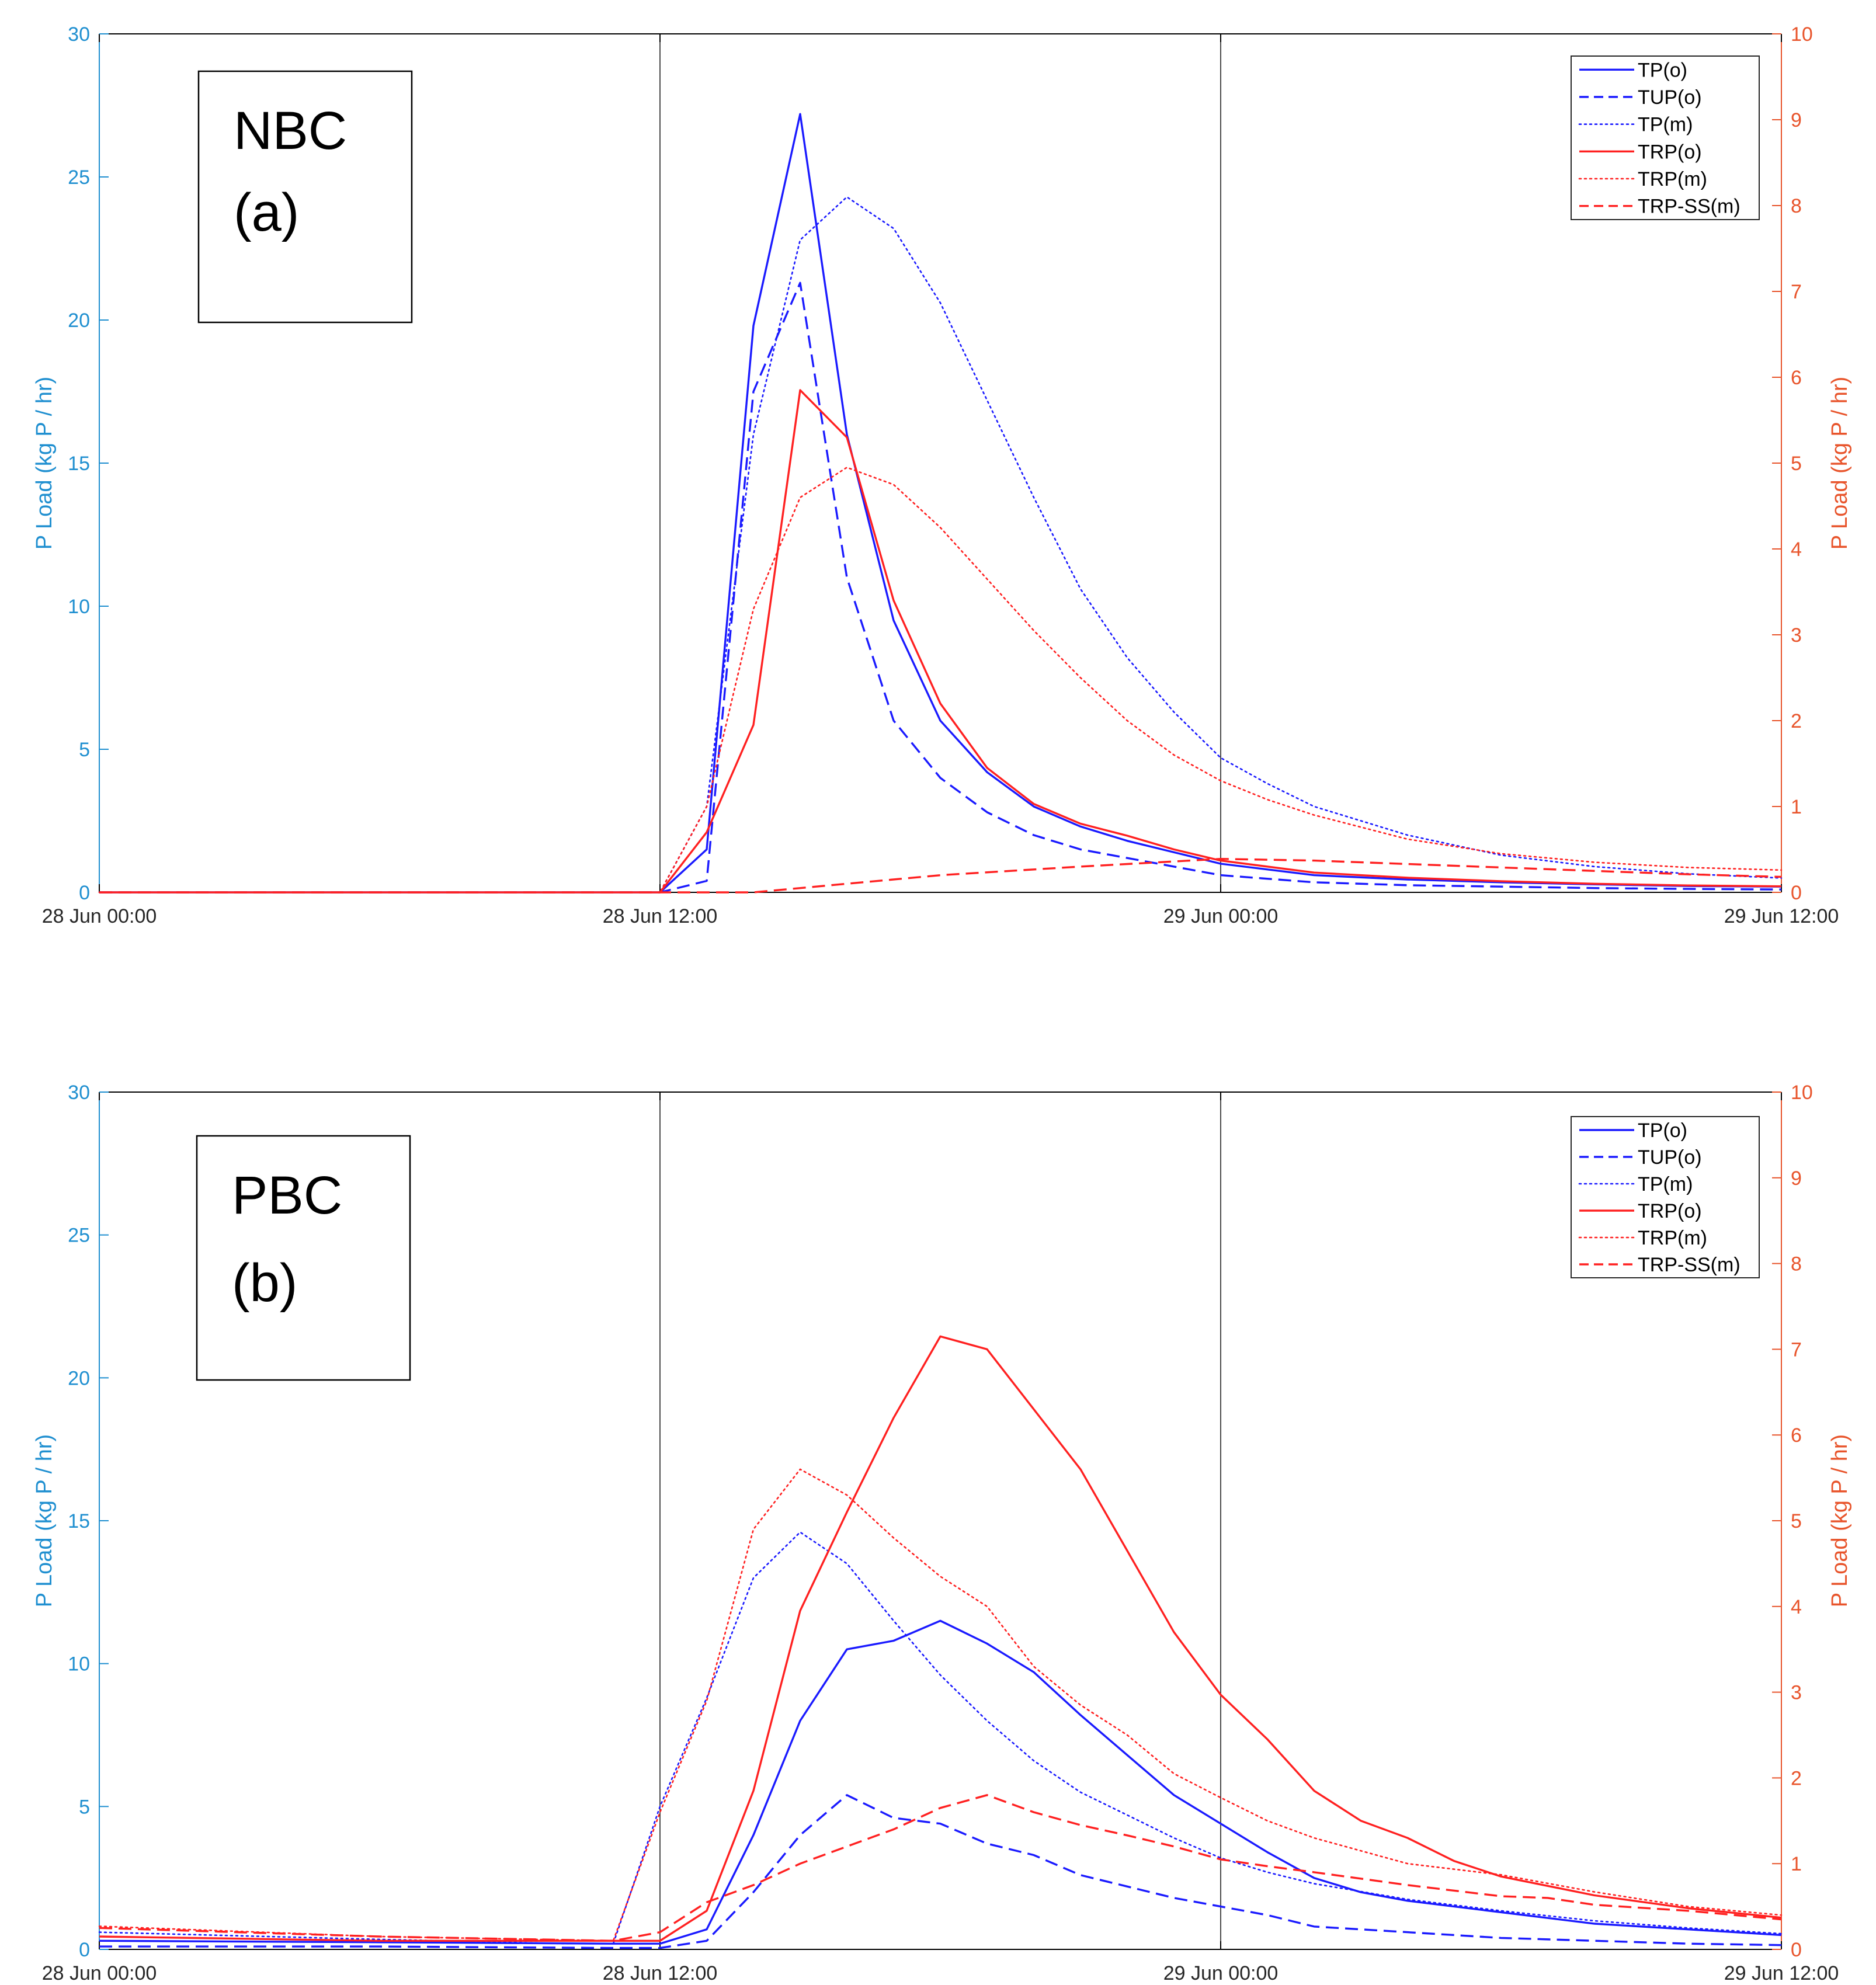 The height and width of the screenshot is (1985, 1876). What do you see at coordinates (1689, 207) in the screenshot?
I see `panel-a-legend-label-trp-ss-m: TRP-SS(m)` at bounding box center [1689, 207].